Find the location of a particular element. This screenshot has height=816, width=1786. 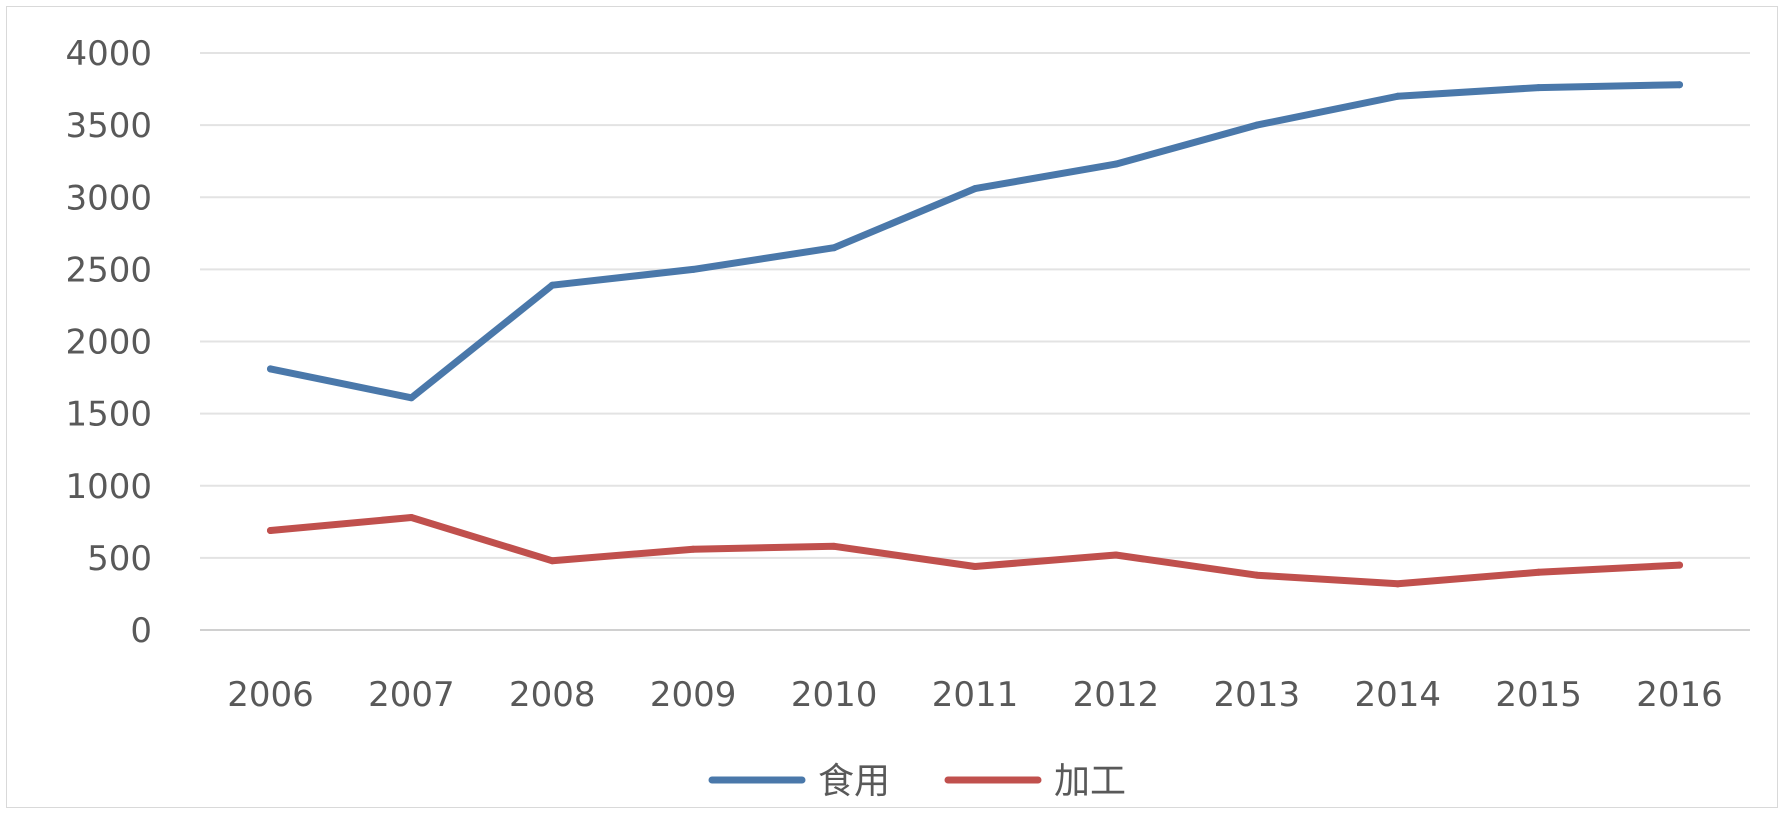

x-tick-label: 2007 is located at coordinates (411, 695).